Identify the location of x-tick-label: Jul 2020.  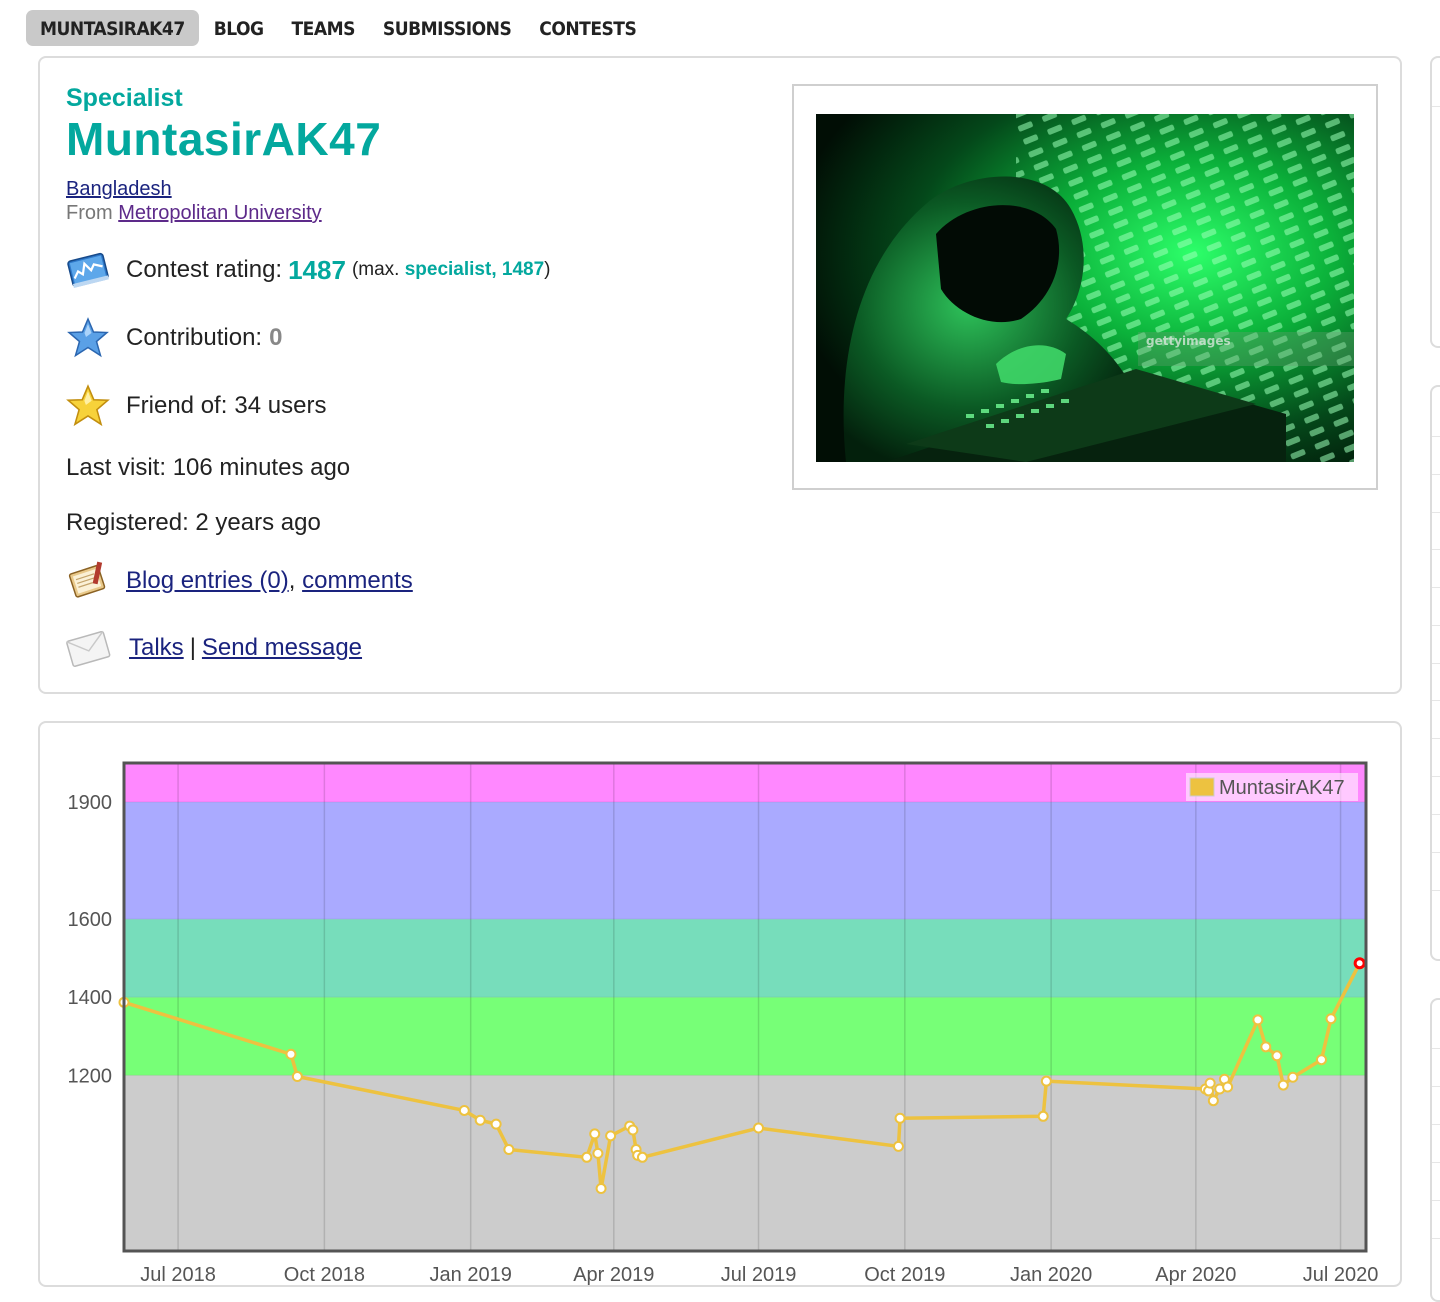
(1341, 1275).